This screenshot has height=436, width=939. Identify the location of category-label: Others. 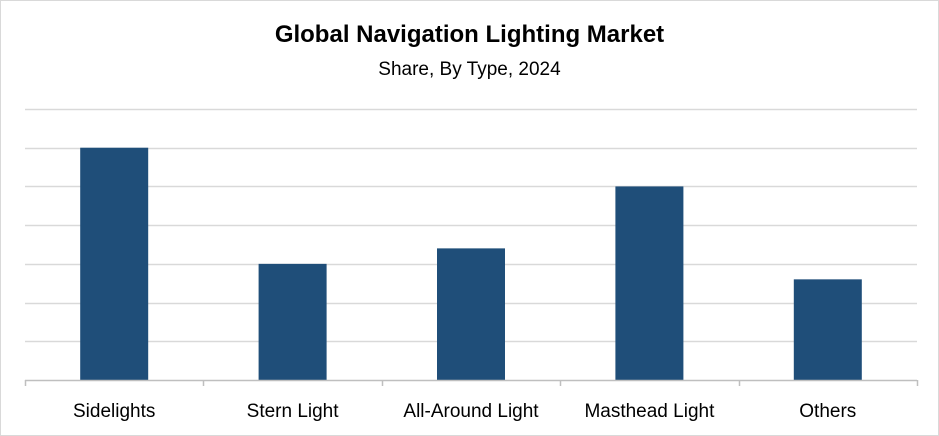
(827, 411).